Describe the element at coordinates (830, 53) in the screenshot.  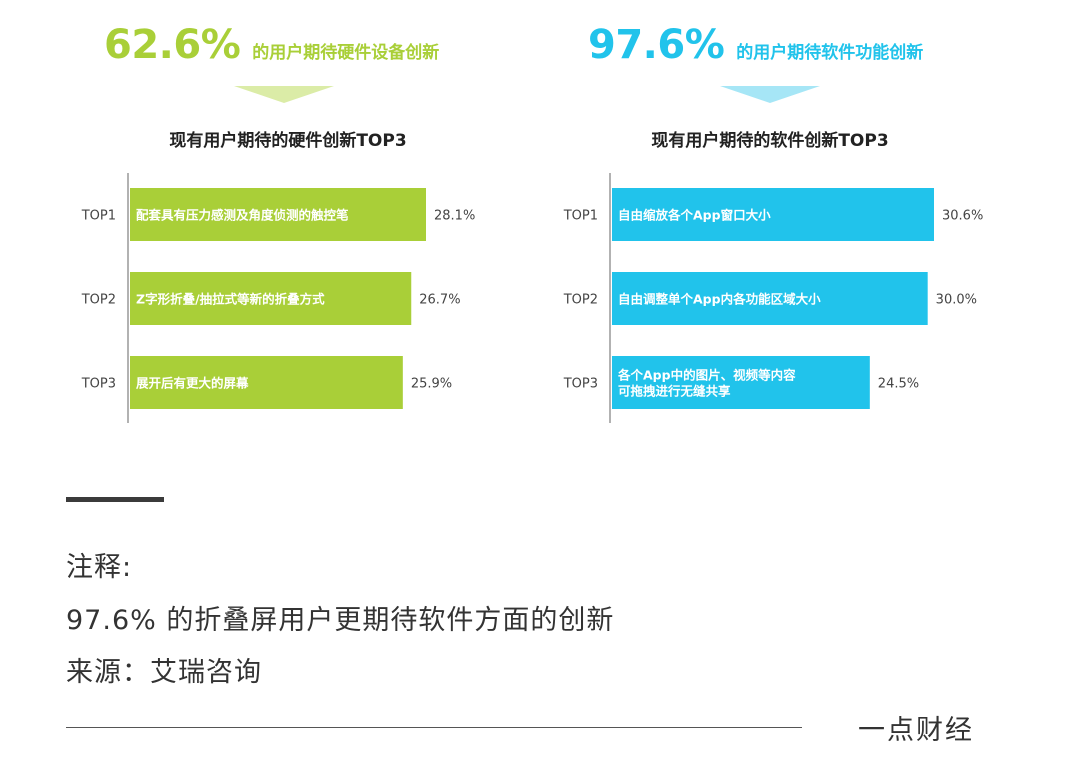
I see `software-headline-text: 的用户期待软件功能创新` at that location.